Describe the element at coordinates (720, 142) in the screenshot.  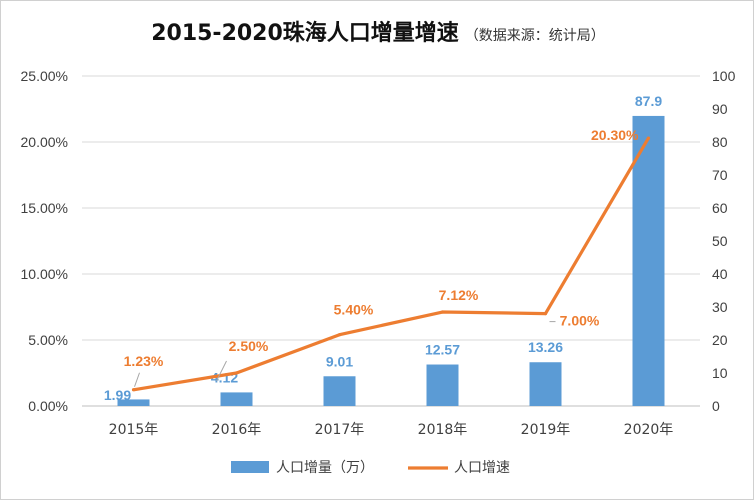
I see `y-right-tick-label: 80` at that location.